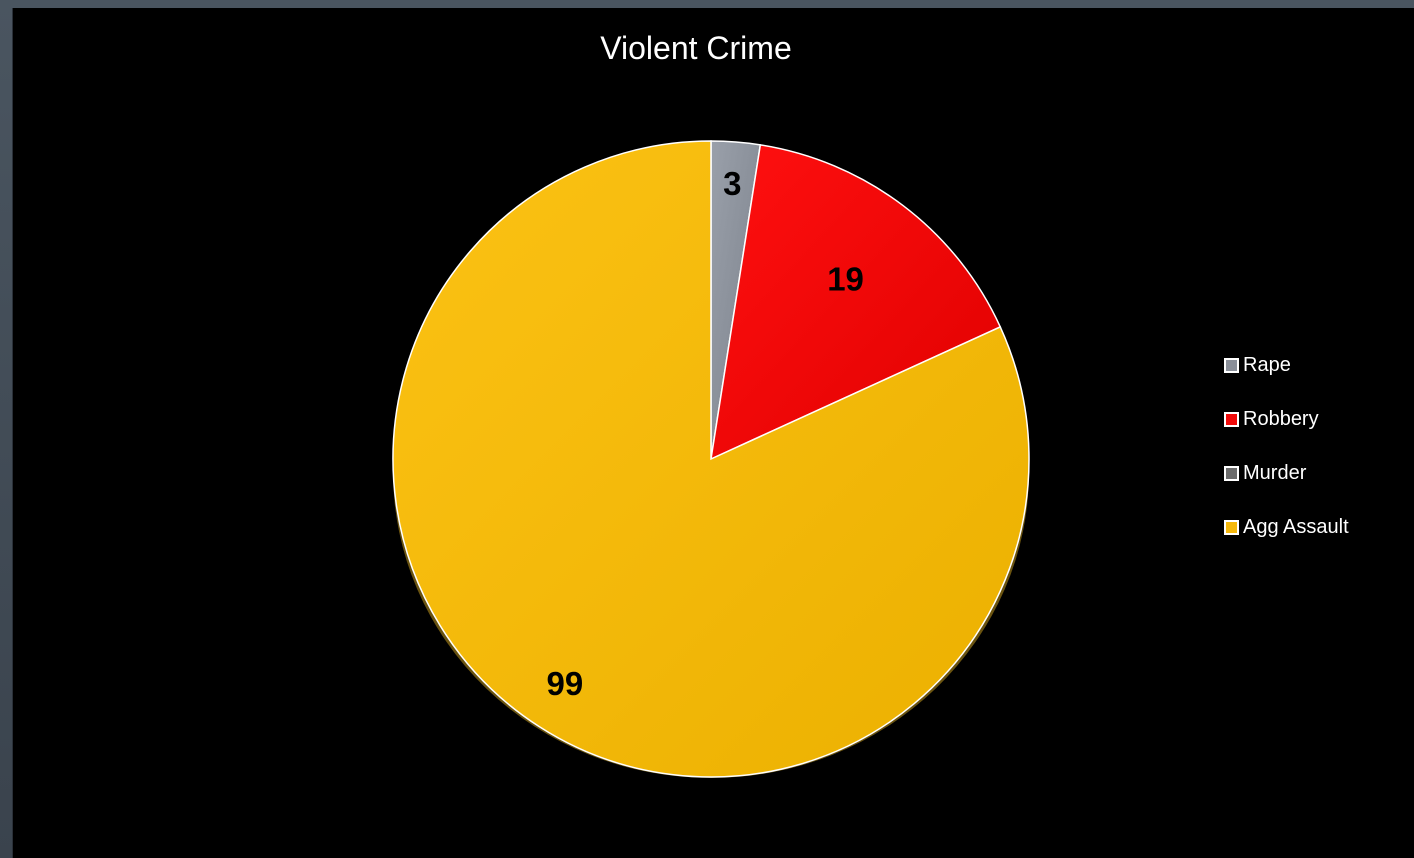 The height and width of the screenshot is (858, 1414). I want to click on legend-swatch-robbery, so click(1231, 419).